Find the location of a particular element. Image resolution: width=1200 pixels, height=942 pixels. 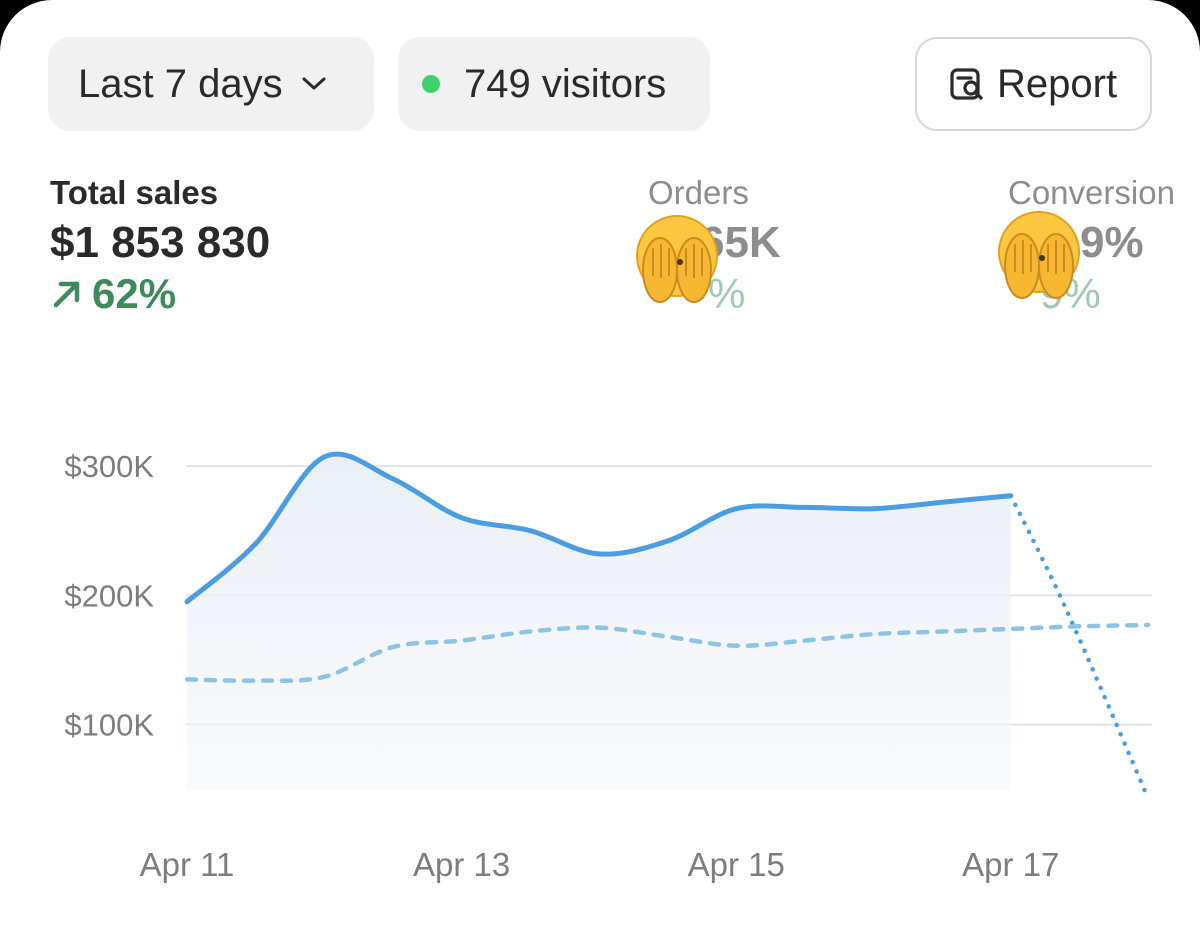

metric-change: 62% is located at coordinates (160, 294).